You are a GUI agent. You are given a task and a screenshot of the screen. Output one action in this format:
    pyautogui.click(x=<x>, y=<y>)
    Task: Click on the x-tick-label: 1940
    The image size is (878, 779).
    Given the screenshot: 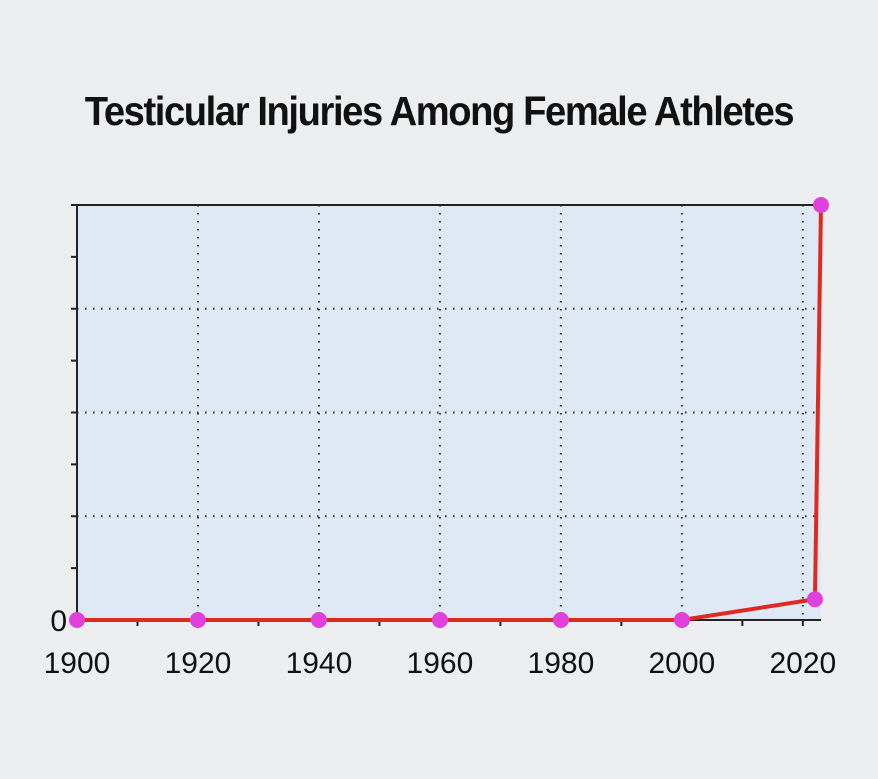 What is the action you would take?
    pyautogui.click(x=319, y=663)
    